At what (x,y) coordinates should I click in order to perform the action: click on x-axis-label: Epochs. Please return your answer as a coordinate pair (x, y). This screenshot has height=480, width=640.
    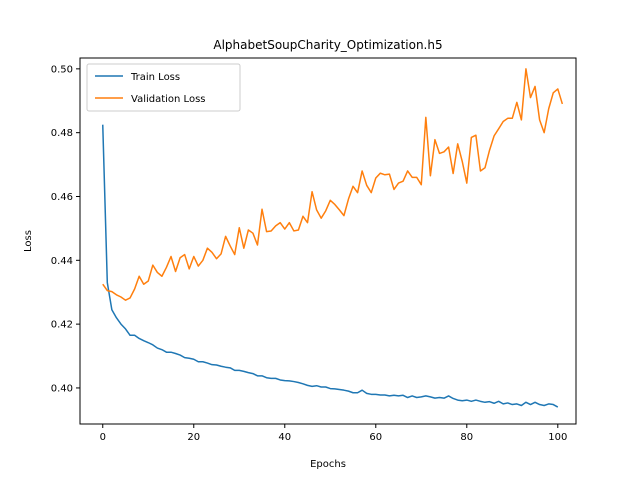
    Looking at the image, I should click on (328, 464).